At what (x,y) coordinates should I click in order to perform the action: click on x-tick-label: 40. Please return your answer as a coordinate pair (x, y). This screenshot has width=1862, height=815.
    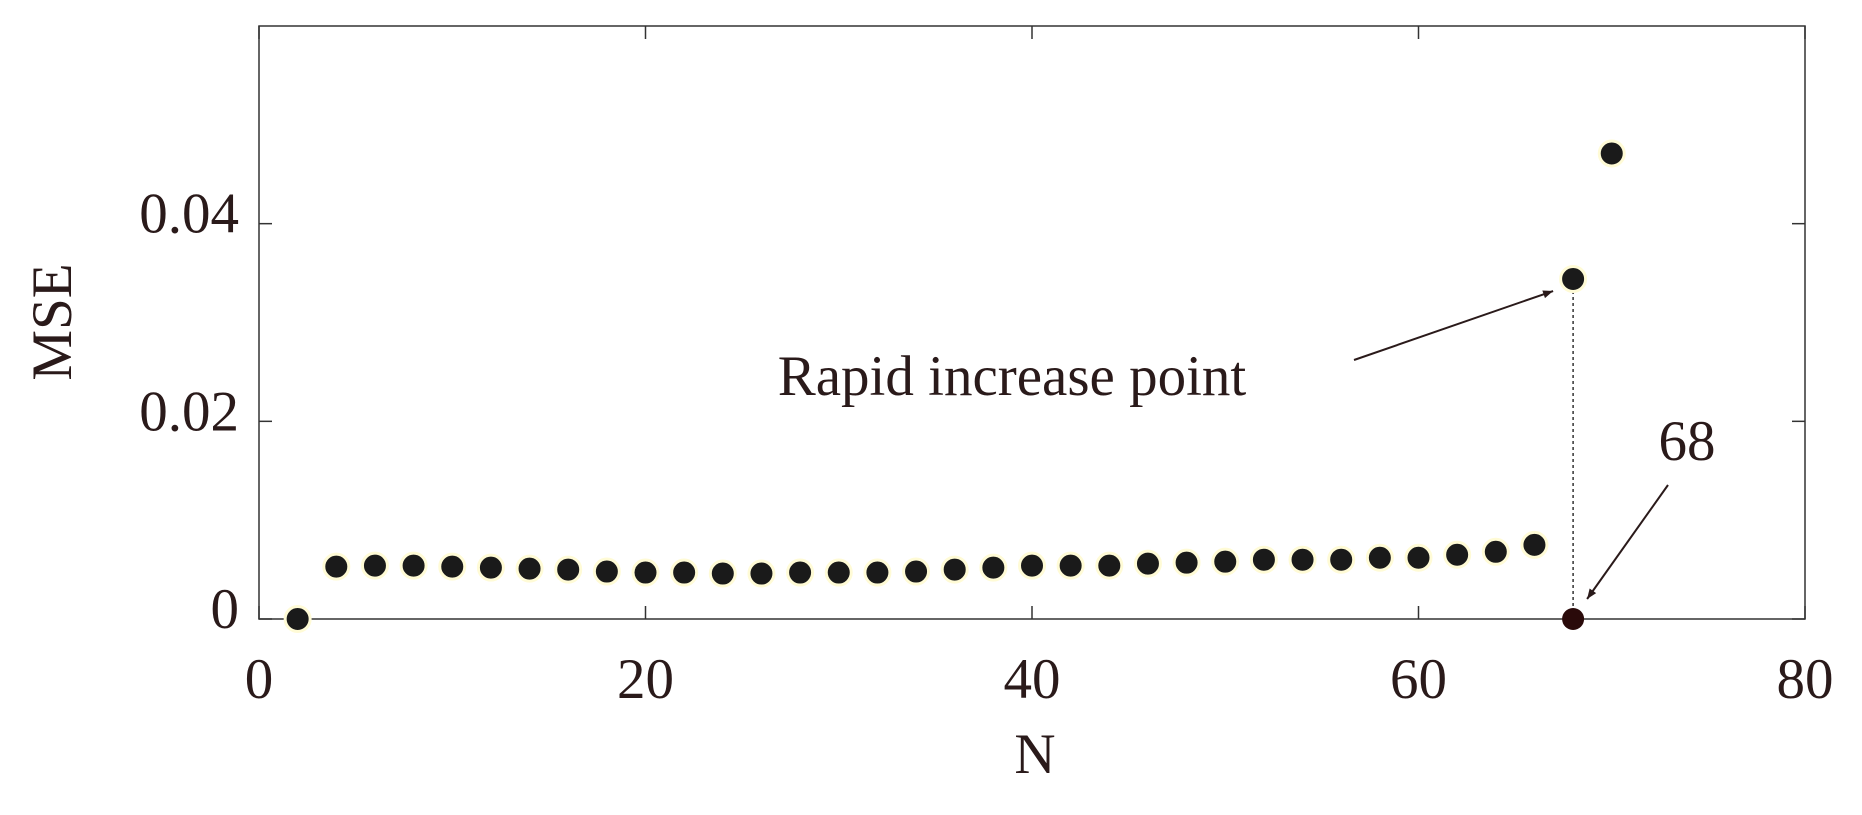
    Looking at the image, I should click on (1032, 679).